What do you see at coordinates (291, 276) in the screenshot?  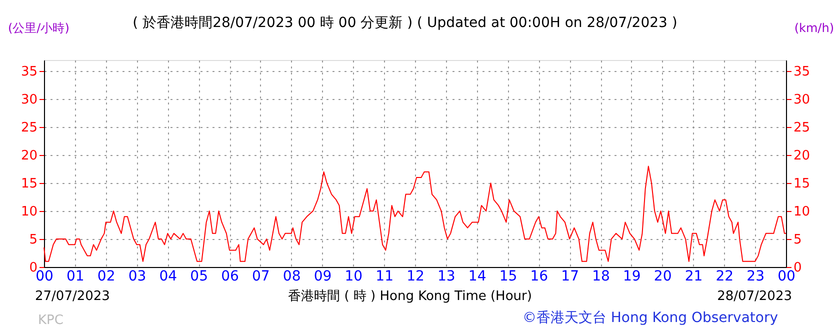 I see `x-tick-label: 08` at bounding box center [291, 276].